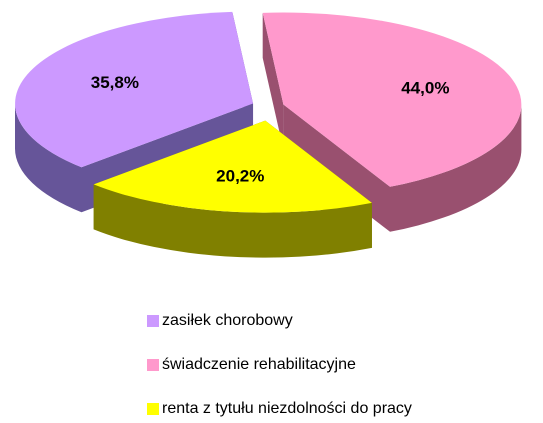  Describe the element at coordinates (425, 87) in the screenshot. I see `value-label: 44,0%` at that location.